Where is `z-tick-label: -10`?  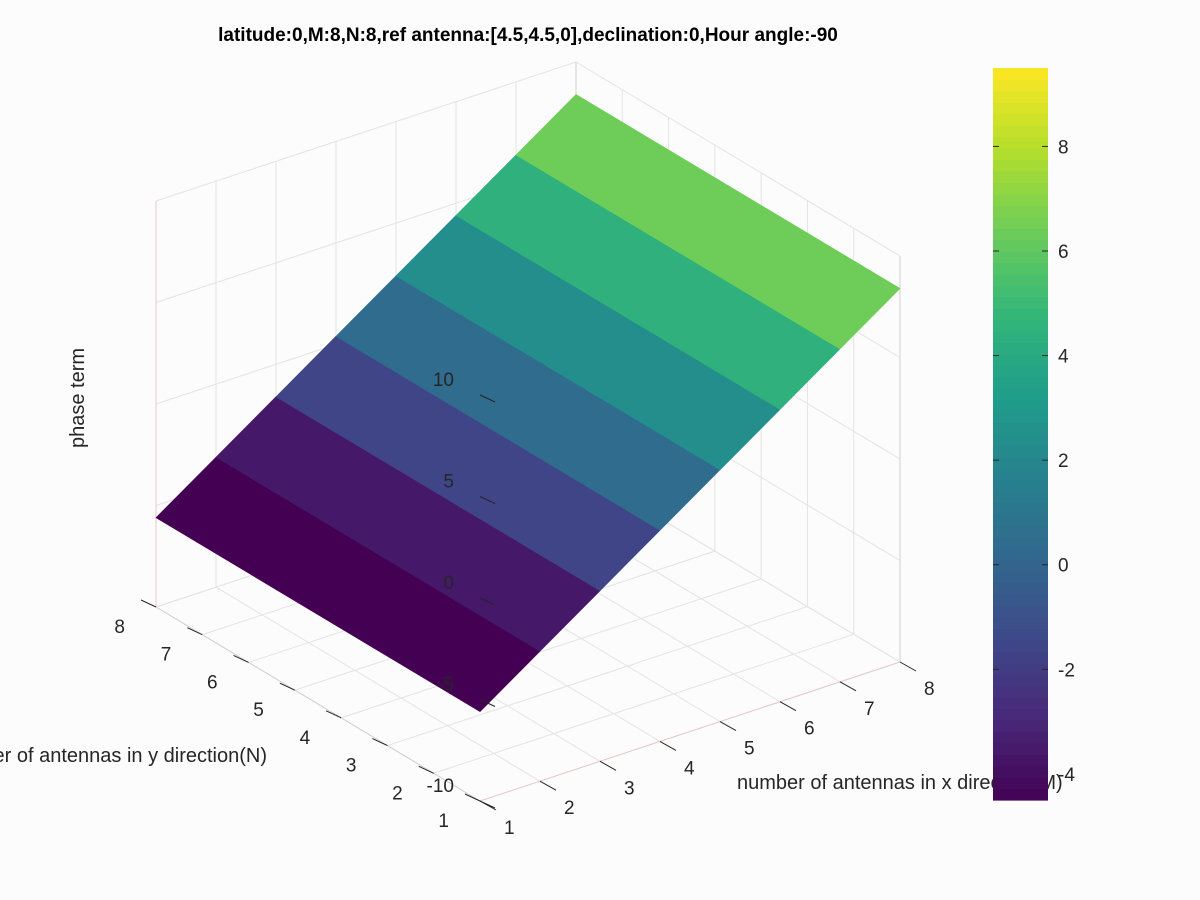
z-tick-label: -10 is located at coordinates (440, 786).